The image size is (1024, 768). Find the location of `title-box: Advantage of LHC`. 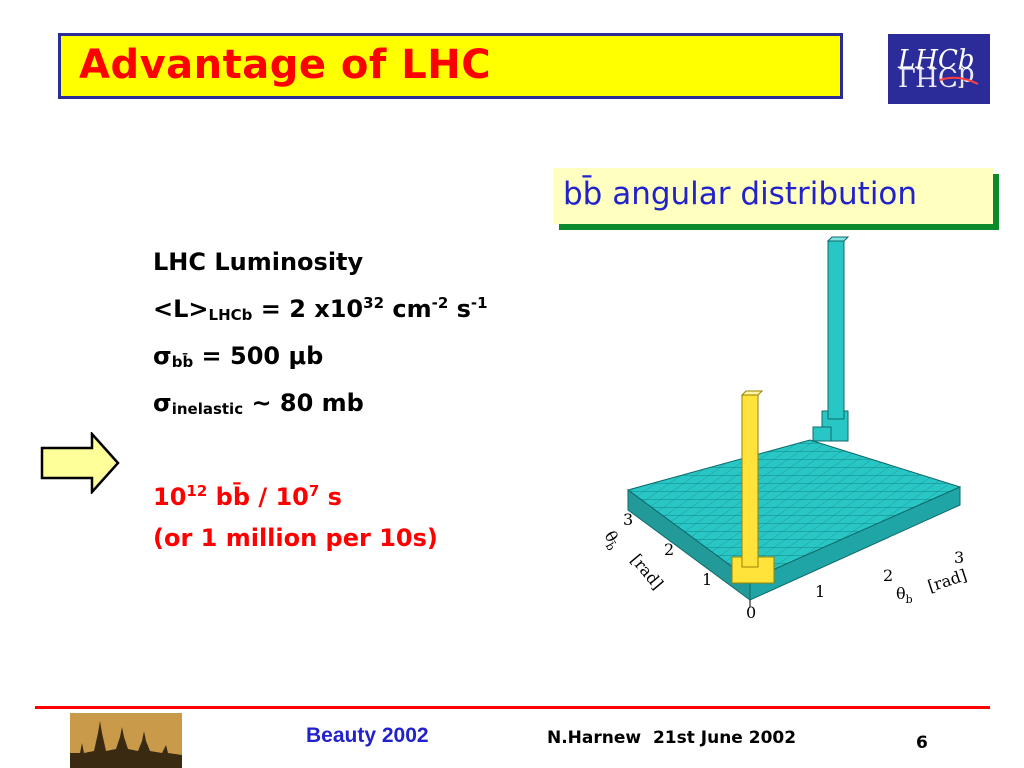

title-box: Advantage of LHC is located at coordinates (450, 66).